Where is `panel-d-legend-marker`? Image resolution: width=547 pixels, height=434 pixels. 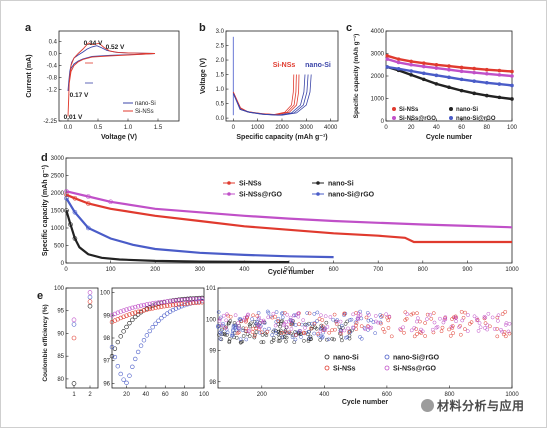
panel-d-legend-marker is located at coordinates (318, 194).